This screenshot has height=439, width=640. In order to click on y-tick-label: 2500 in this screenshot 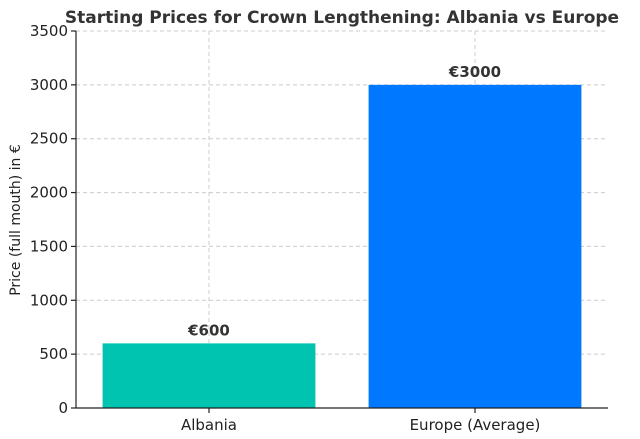, I will do `click(49, 139)`.